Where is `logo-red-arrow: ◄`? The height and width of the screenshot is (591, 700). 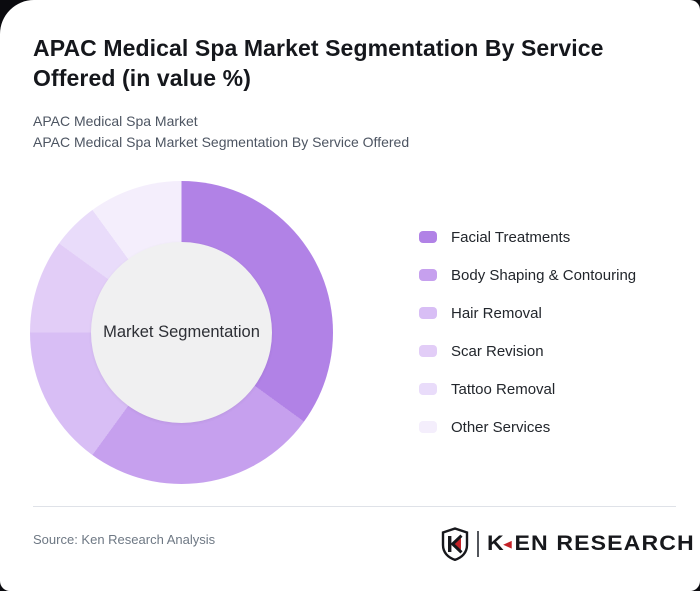 logo-red-arrow: ◄ is located at coordinates (508, 544).